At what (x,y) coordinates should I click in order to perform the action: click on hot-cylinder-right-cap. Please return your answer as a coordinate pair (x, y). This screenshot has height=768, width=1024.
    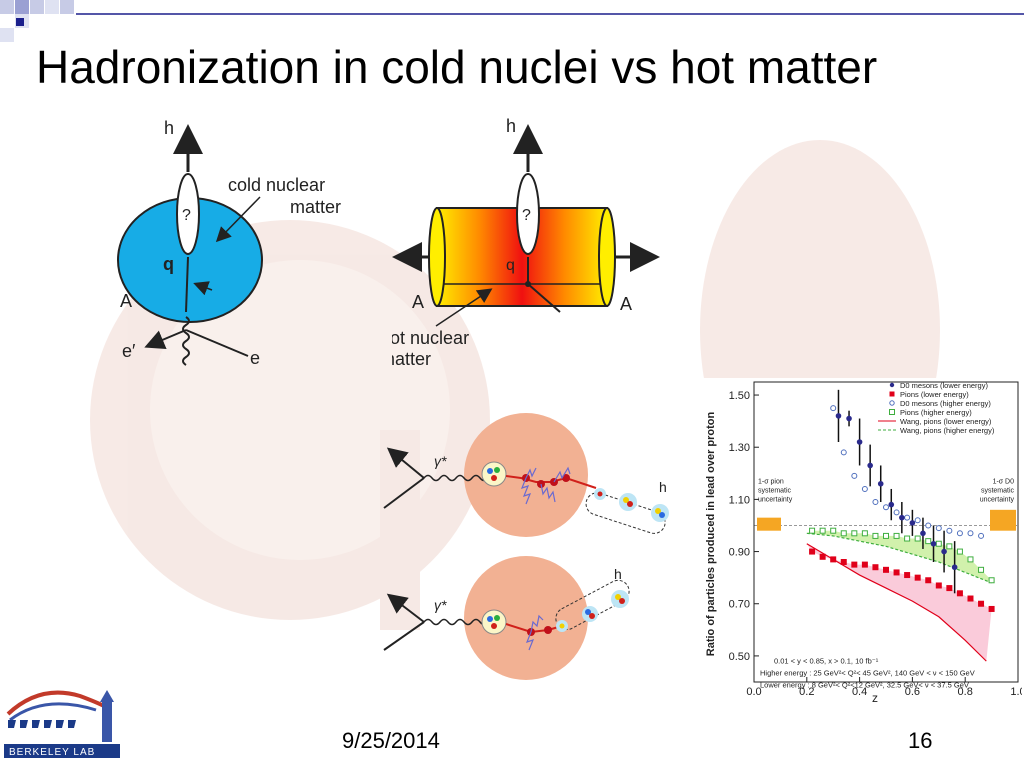
    Looking at the image, I should click on (607, 257).